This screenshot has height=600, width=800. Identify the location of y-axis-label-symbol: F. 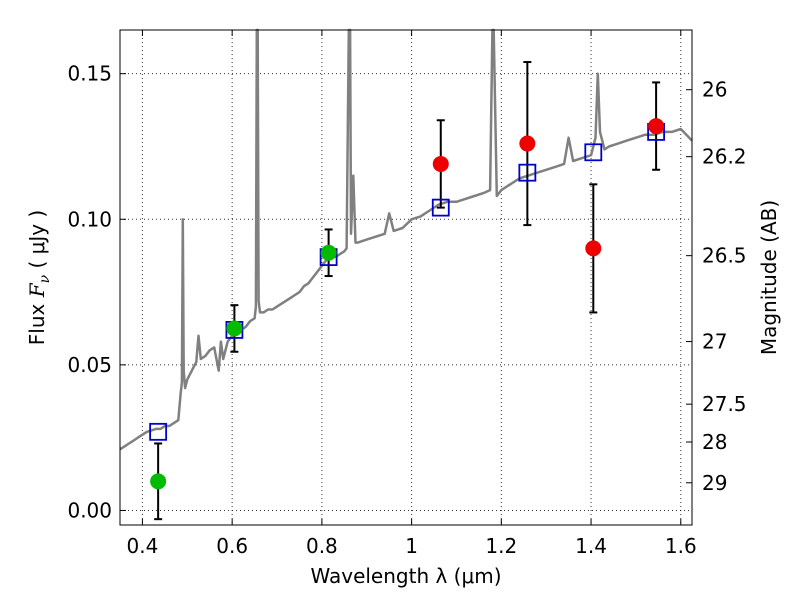
(37, 290).